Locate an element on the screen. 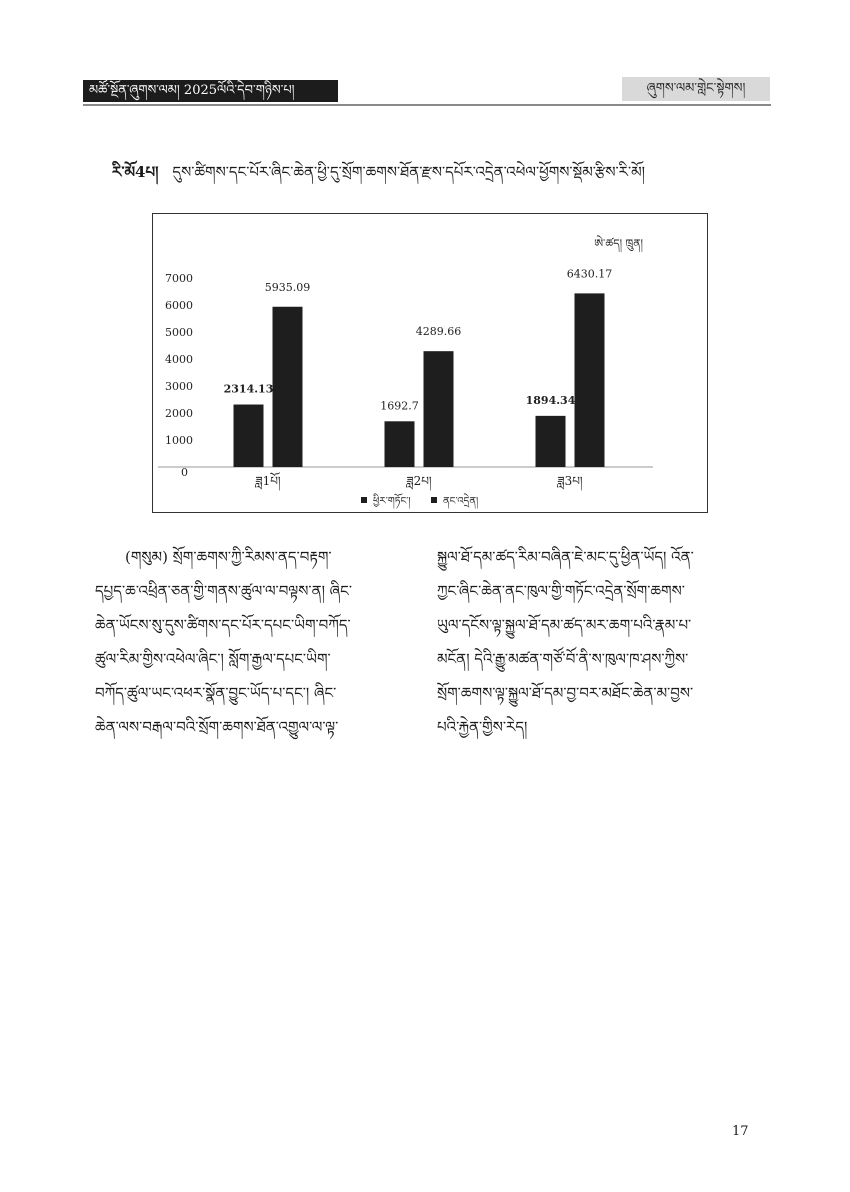  y-tick-label: 2000 is located at coordinates (179, 413).